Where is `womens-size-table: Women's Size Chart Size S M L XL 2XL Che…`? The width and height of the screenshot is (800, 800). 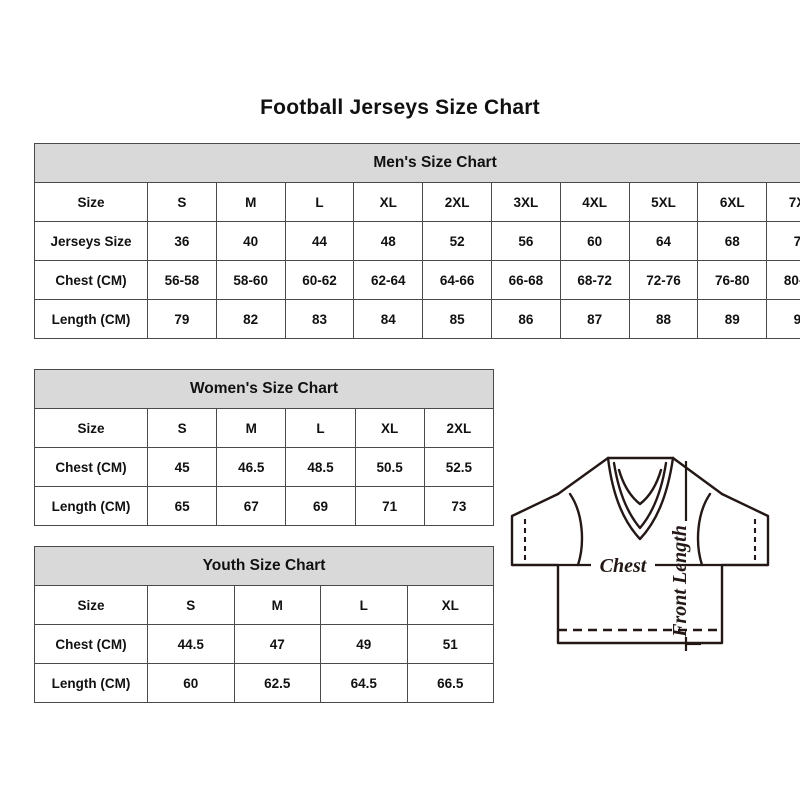 womens-size-table: Women's Size Chart Size S M L XL 2XL Che… is located at coordinates (264, 447).